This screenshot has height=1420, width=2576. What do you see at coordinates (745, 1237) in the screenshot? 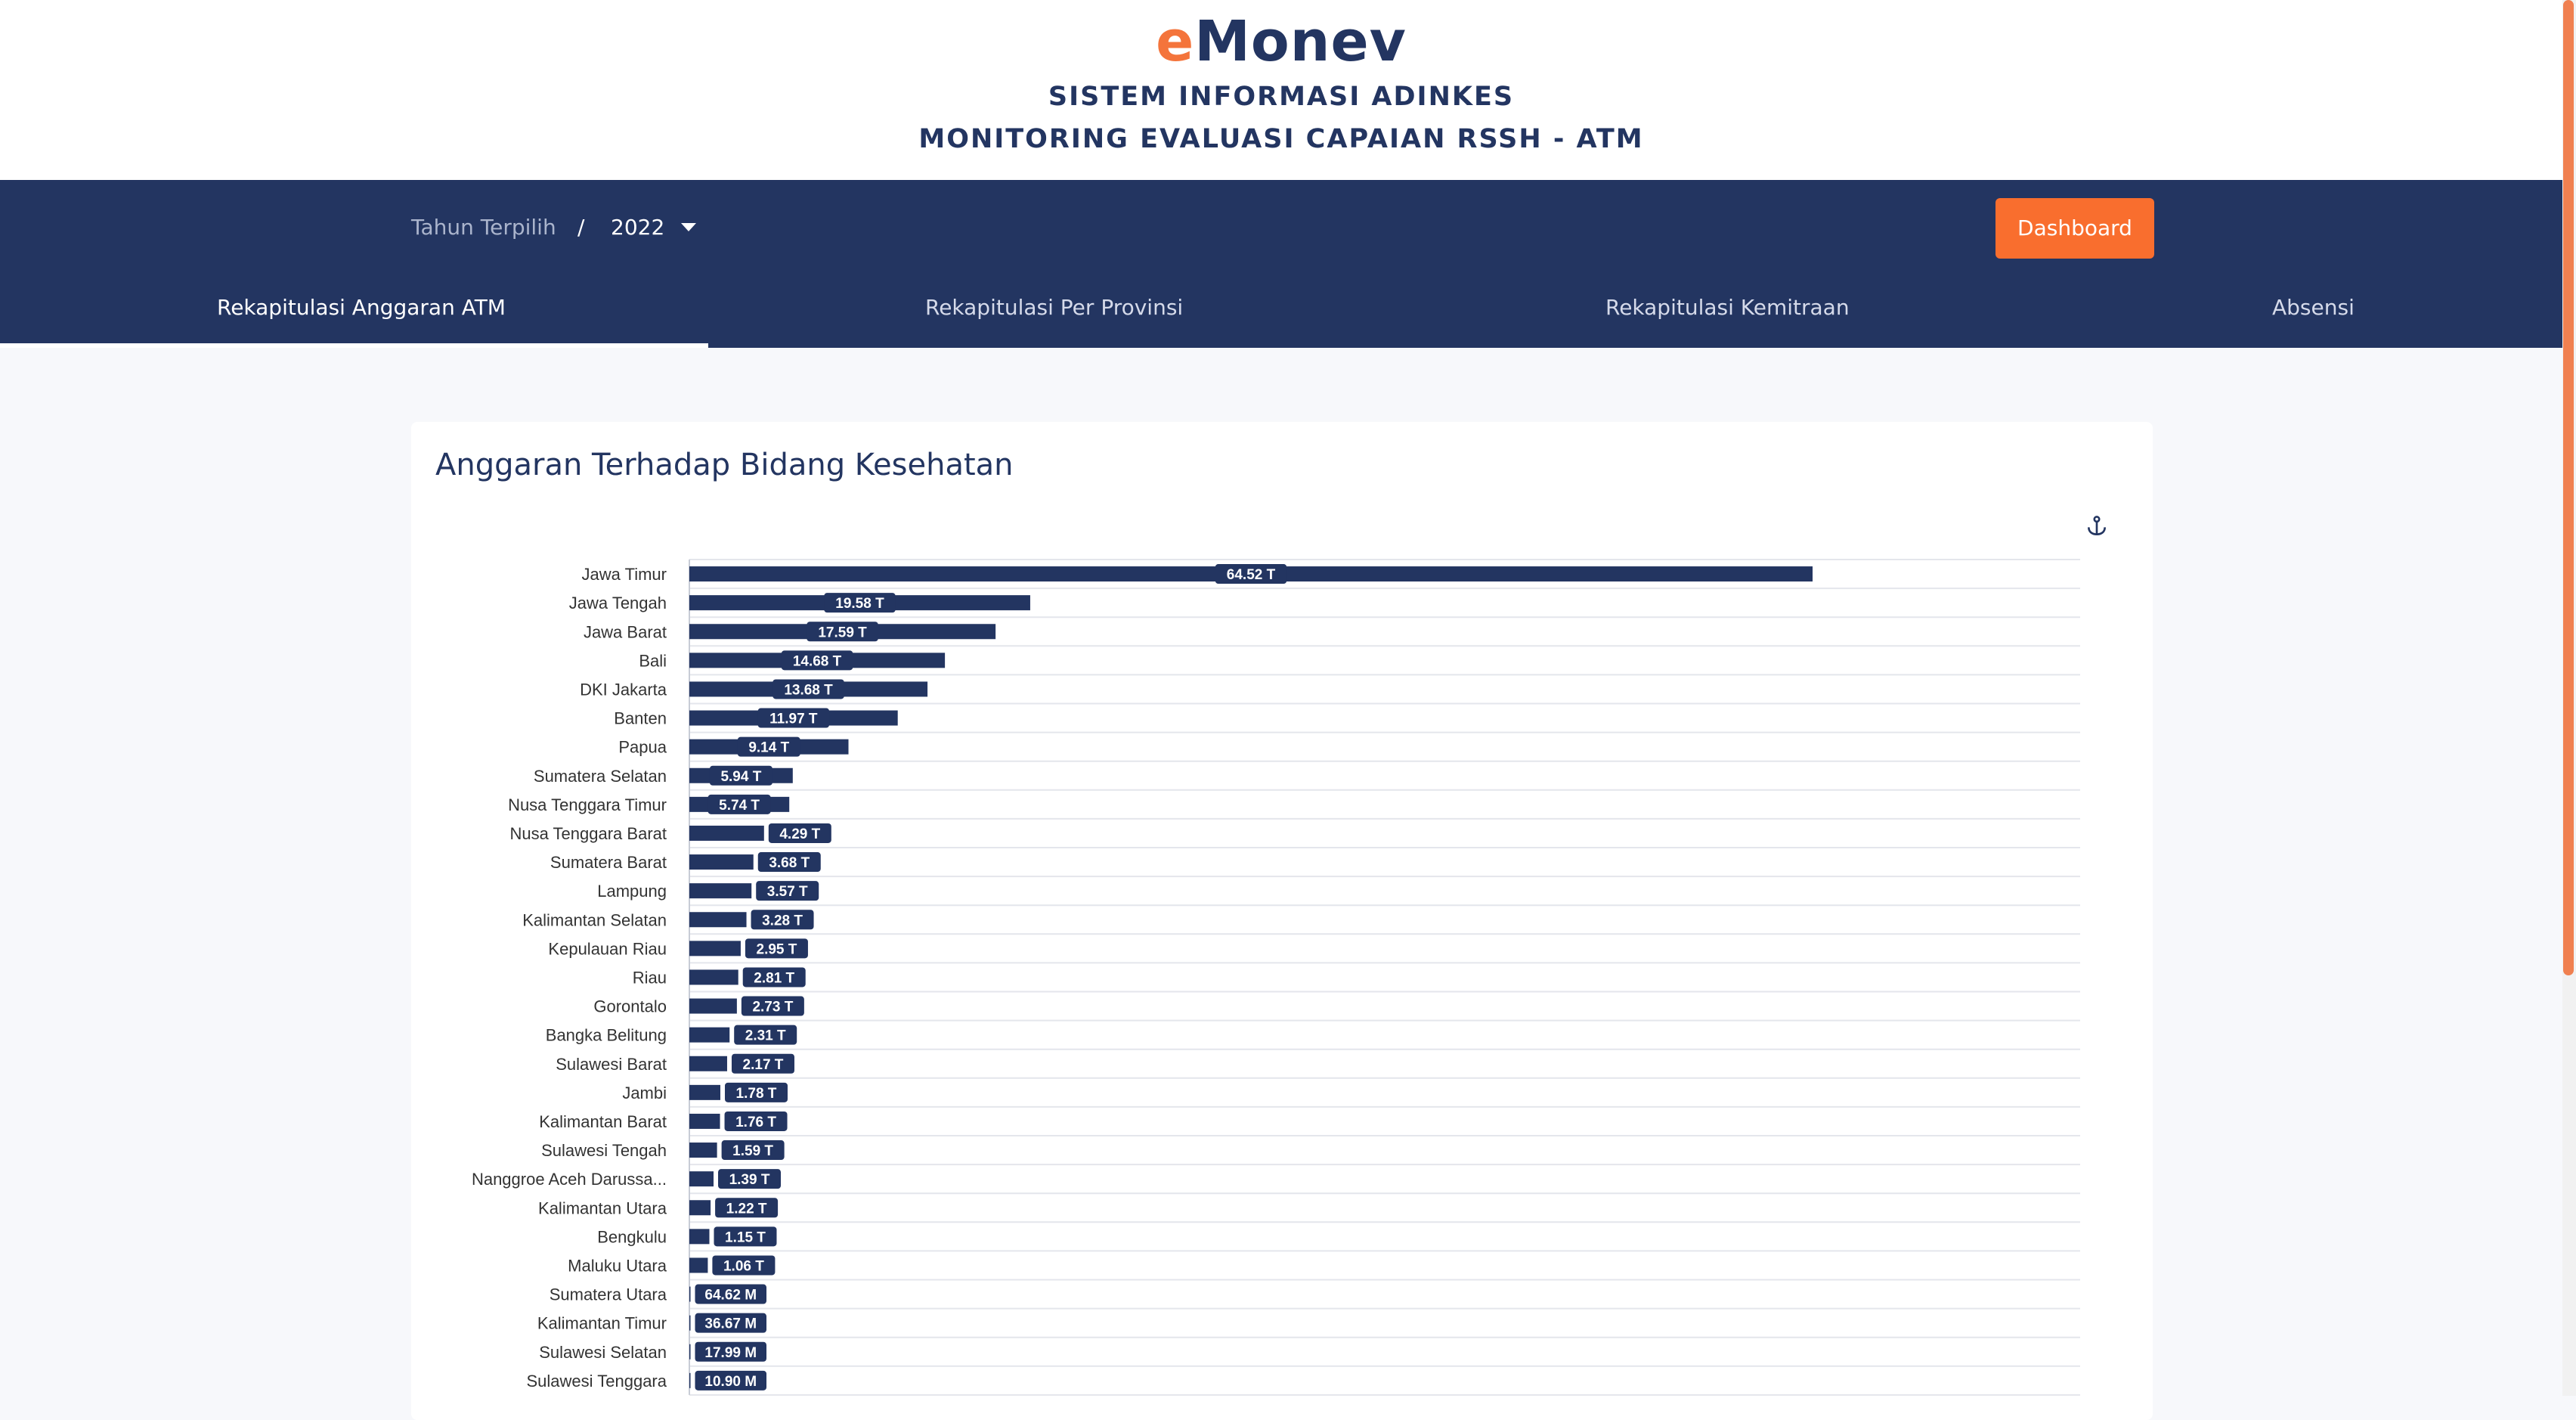
I see `data-label: 1.15 T` at bounding box center [745, 1237].